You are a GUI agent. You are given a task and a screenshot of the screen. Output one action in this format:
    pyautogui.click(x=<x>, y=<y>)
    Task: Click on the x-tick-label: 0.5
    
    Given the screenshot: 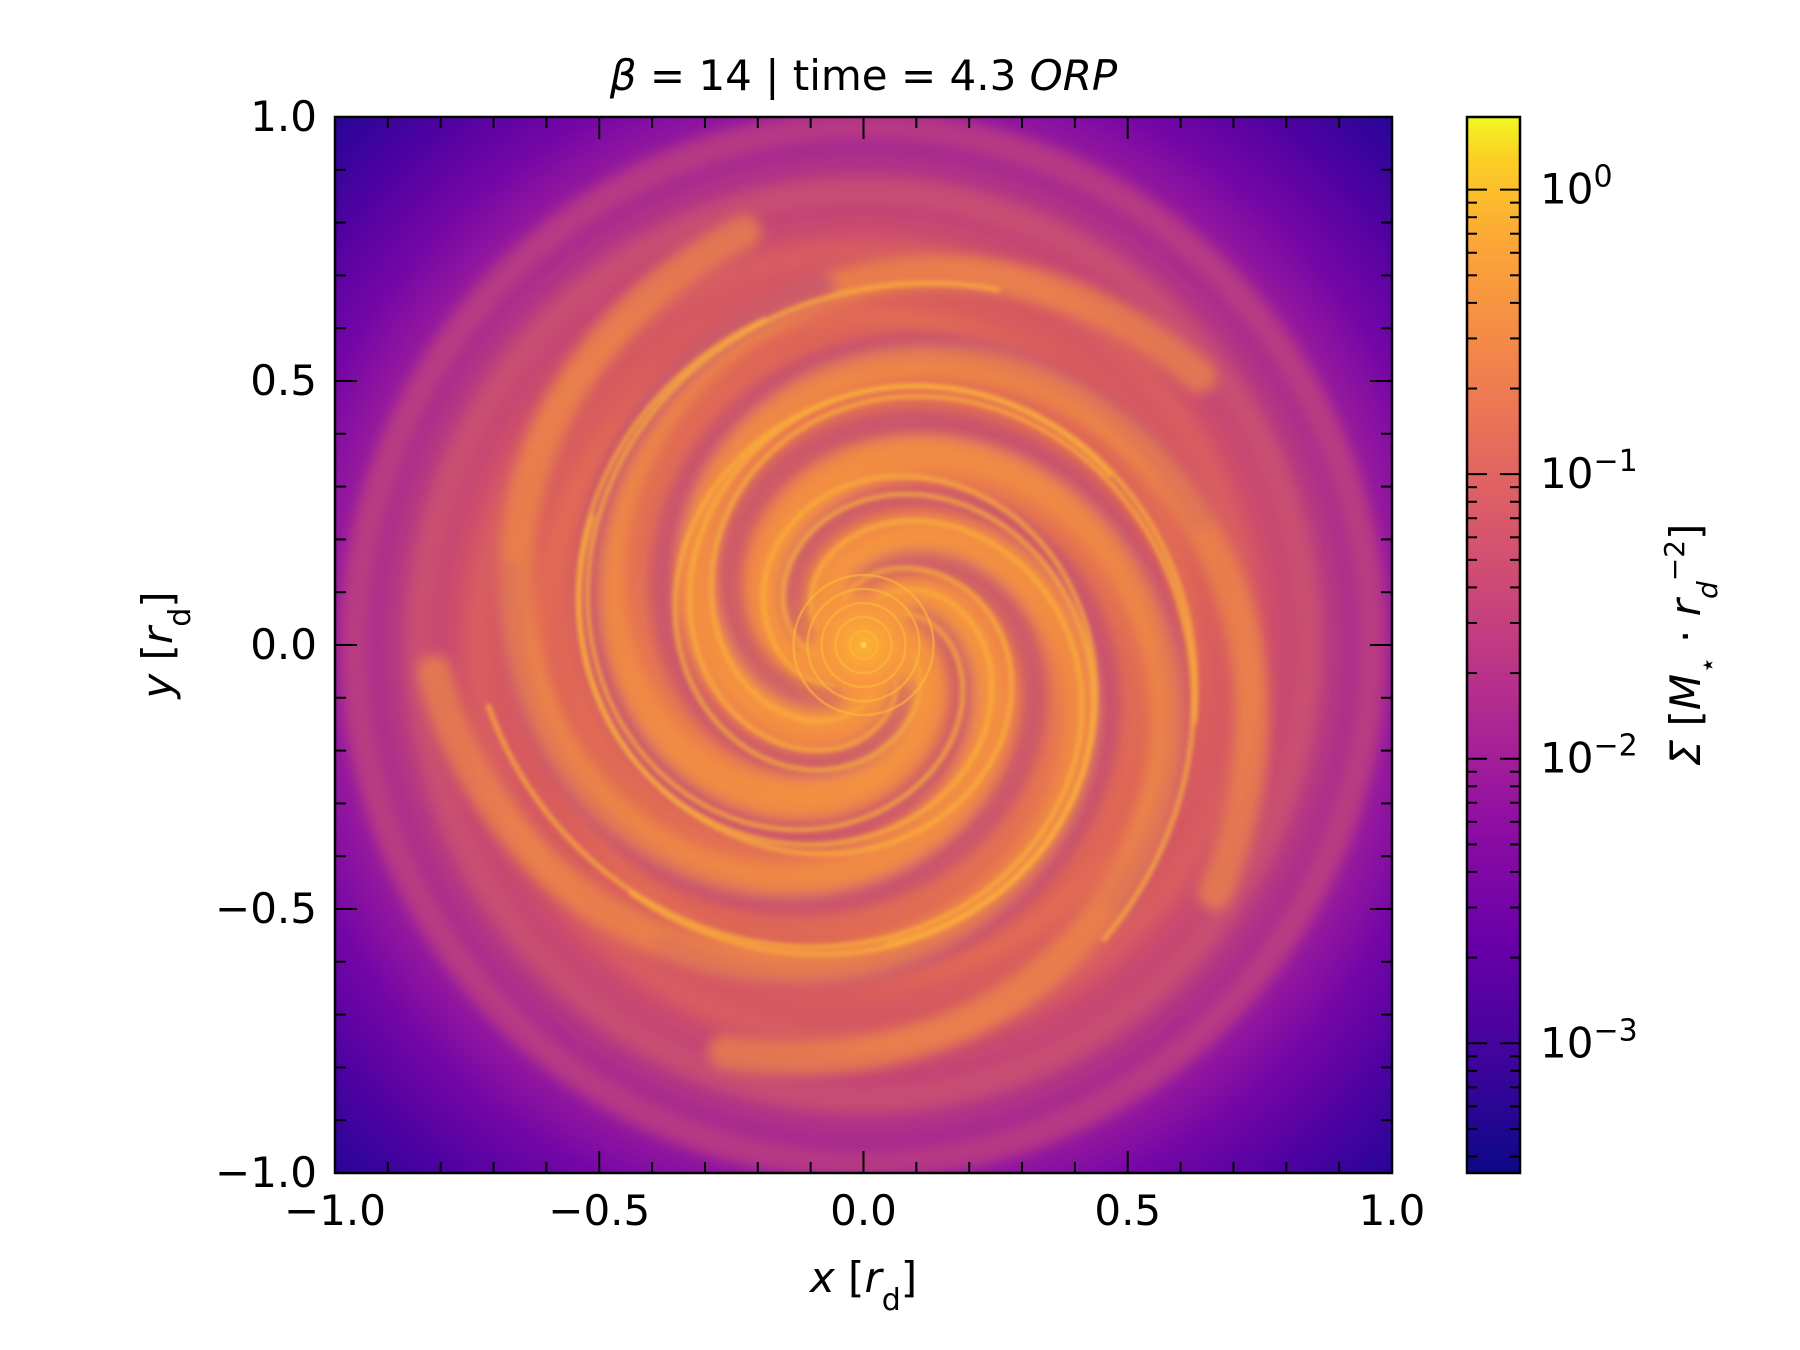 What is the action you would take?
    pyautogui.click(x=1127, y=1210)
    